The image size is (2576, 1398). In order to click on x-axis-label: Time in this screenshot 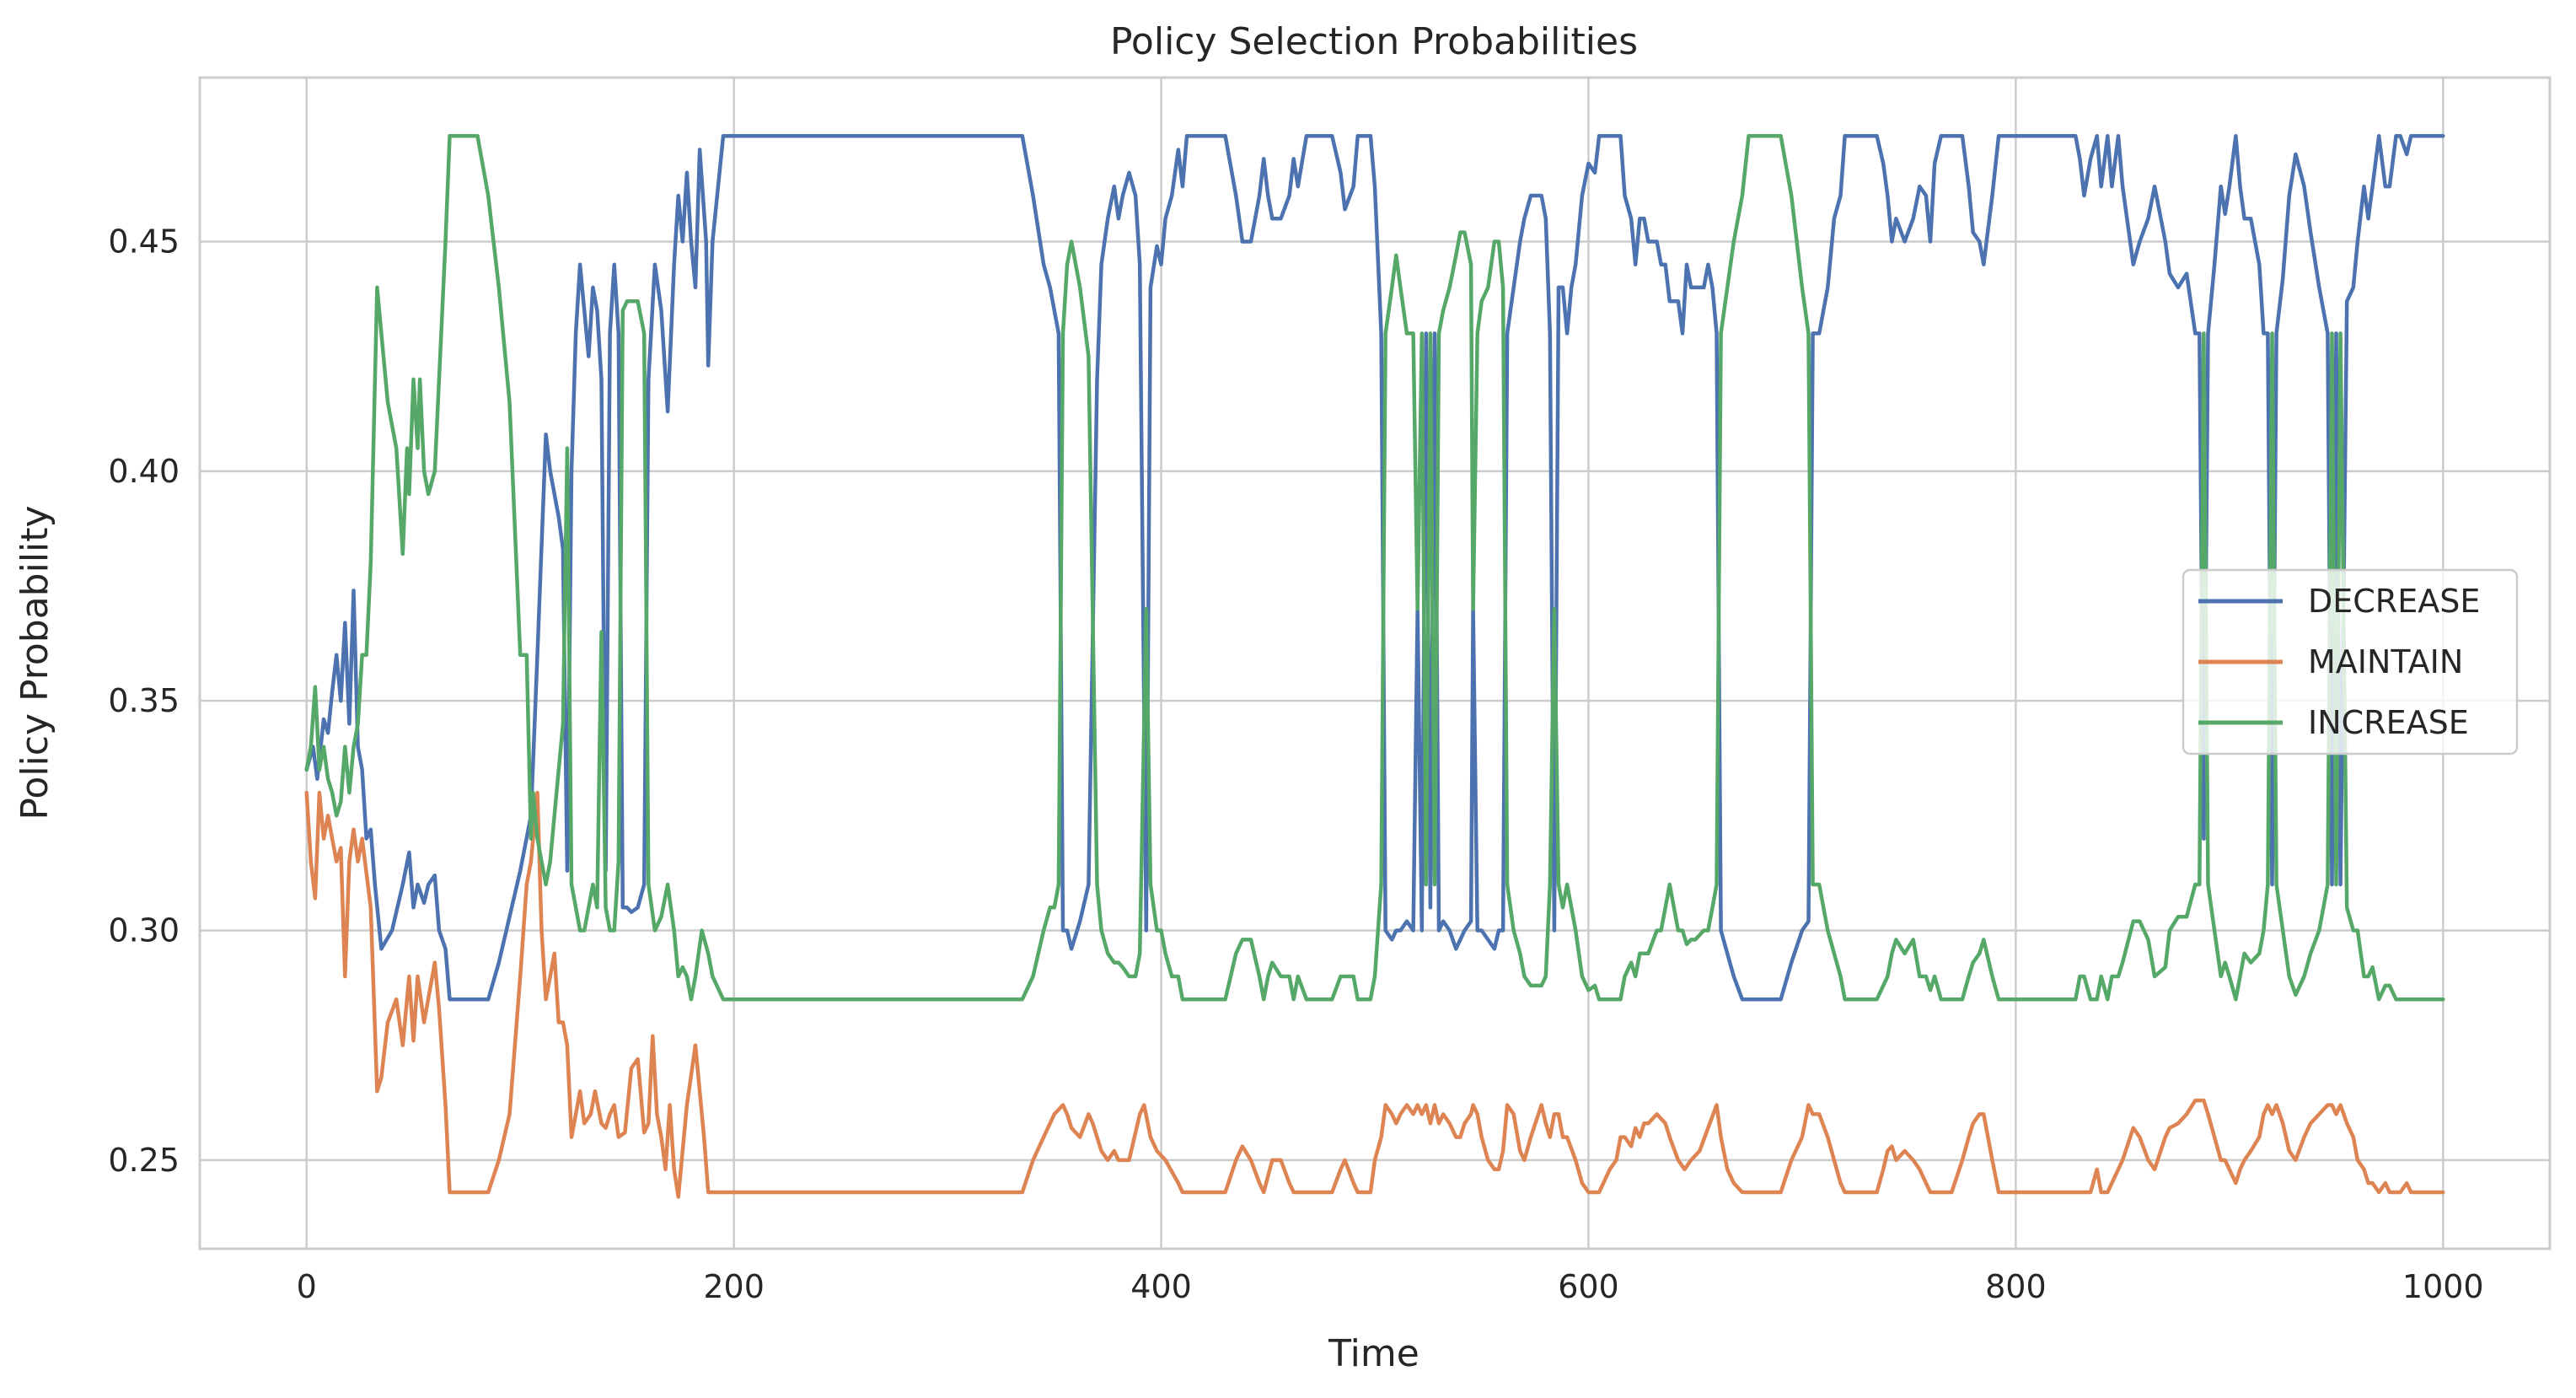, I will do `click(1373, 1353)`.